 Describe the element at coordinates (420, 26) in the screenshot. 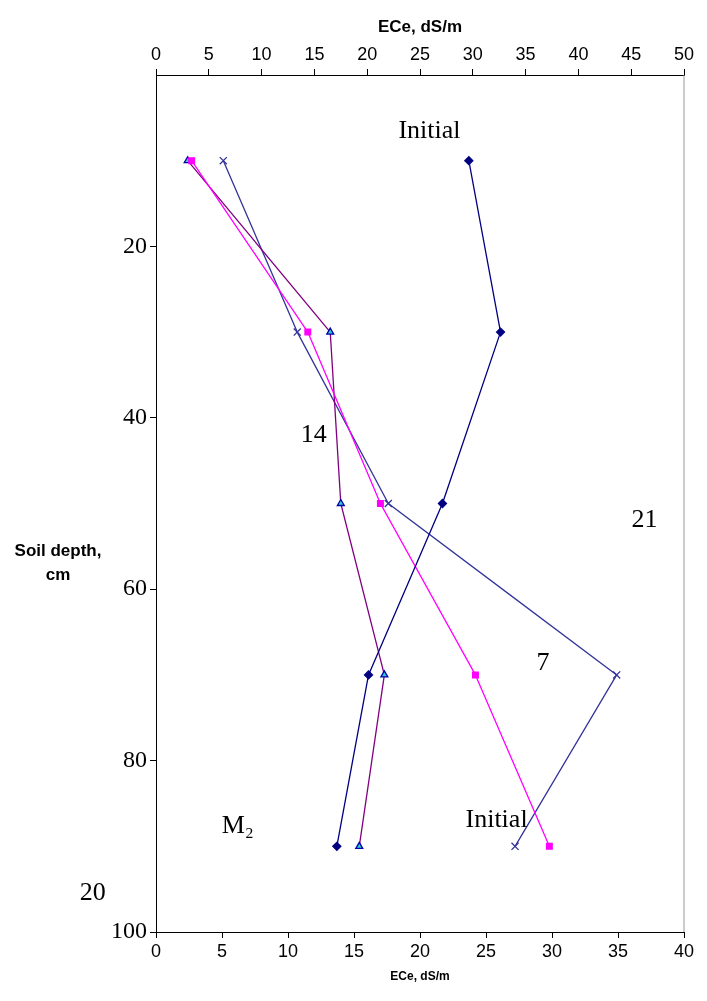

I see `x2-axis-title: ECe, dS/m` at that location.